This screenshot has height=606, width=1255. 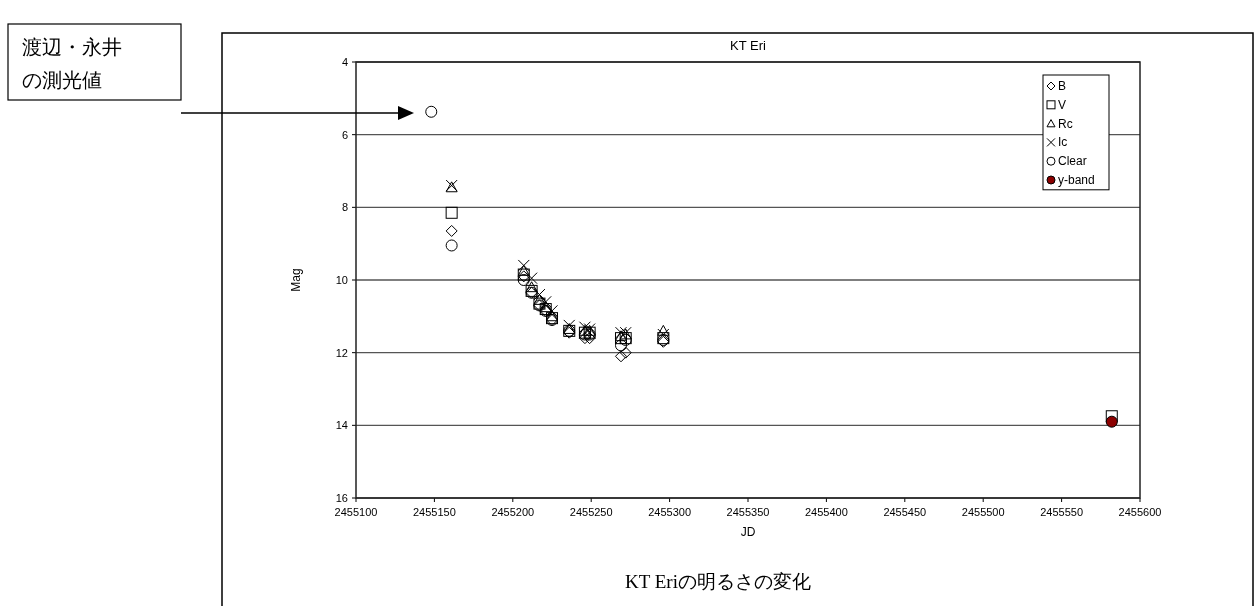 What do you see at coordinates (1065, 123) in the screenshot?
I see `legend-label: Rc` at bounding box center [1065, 123].